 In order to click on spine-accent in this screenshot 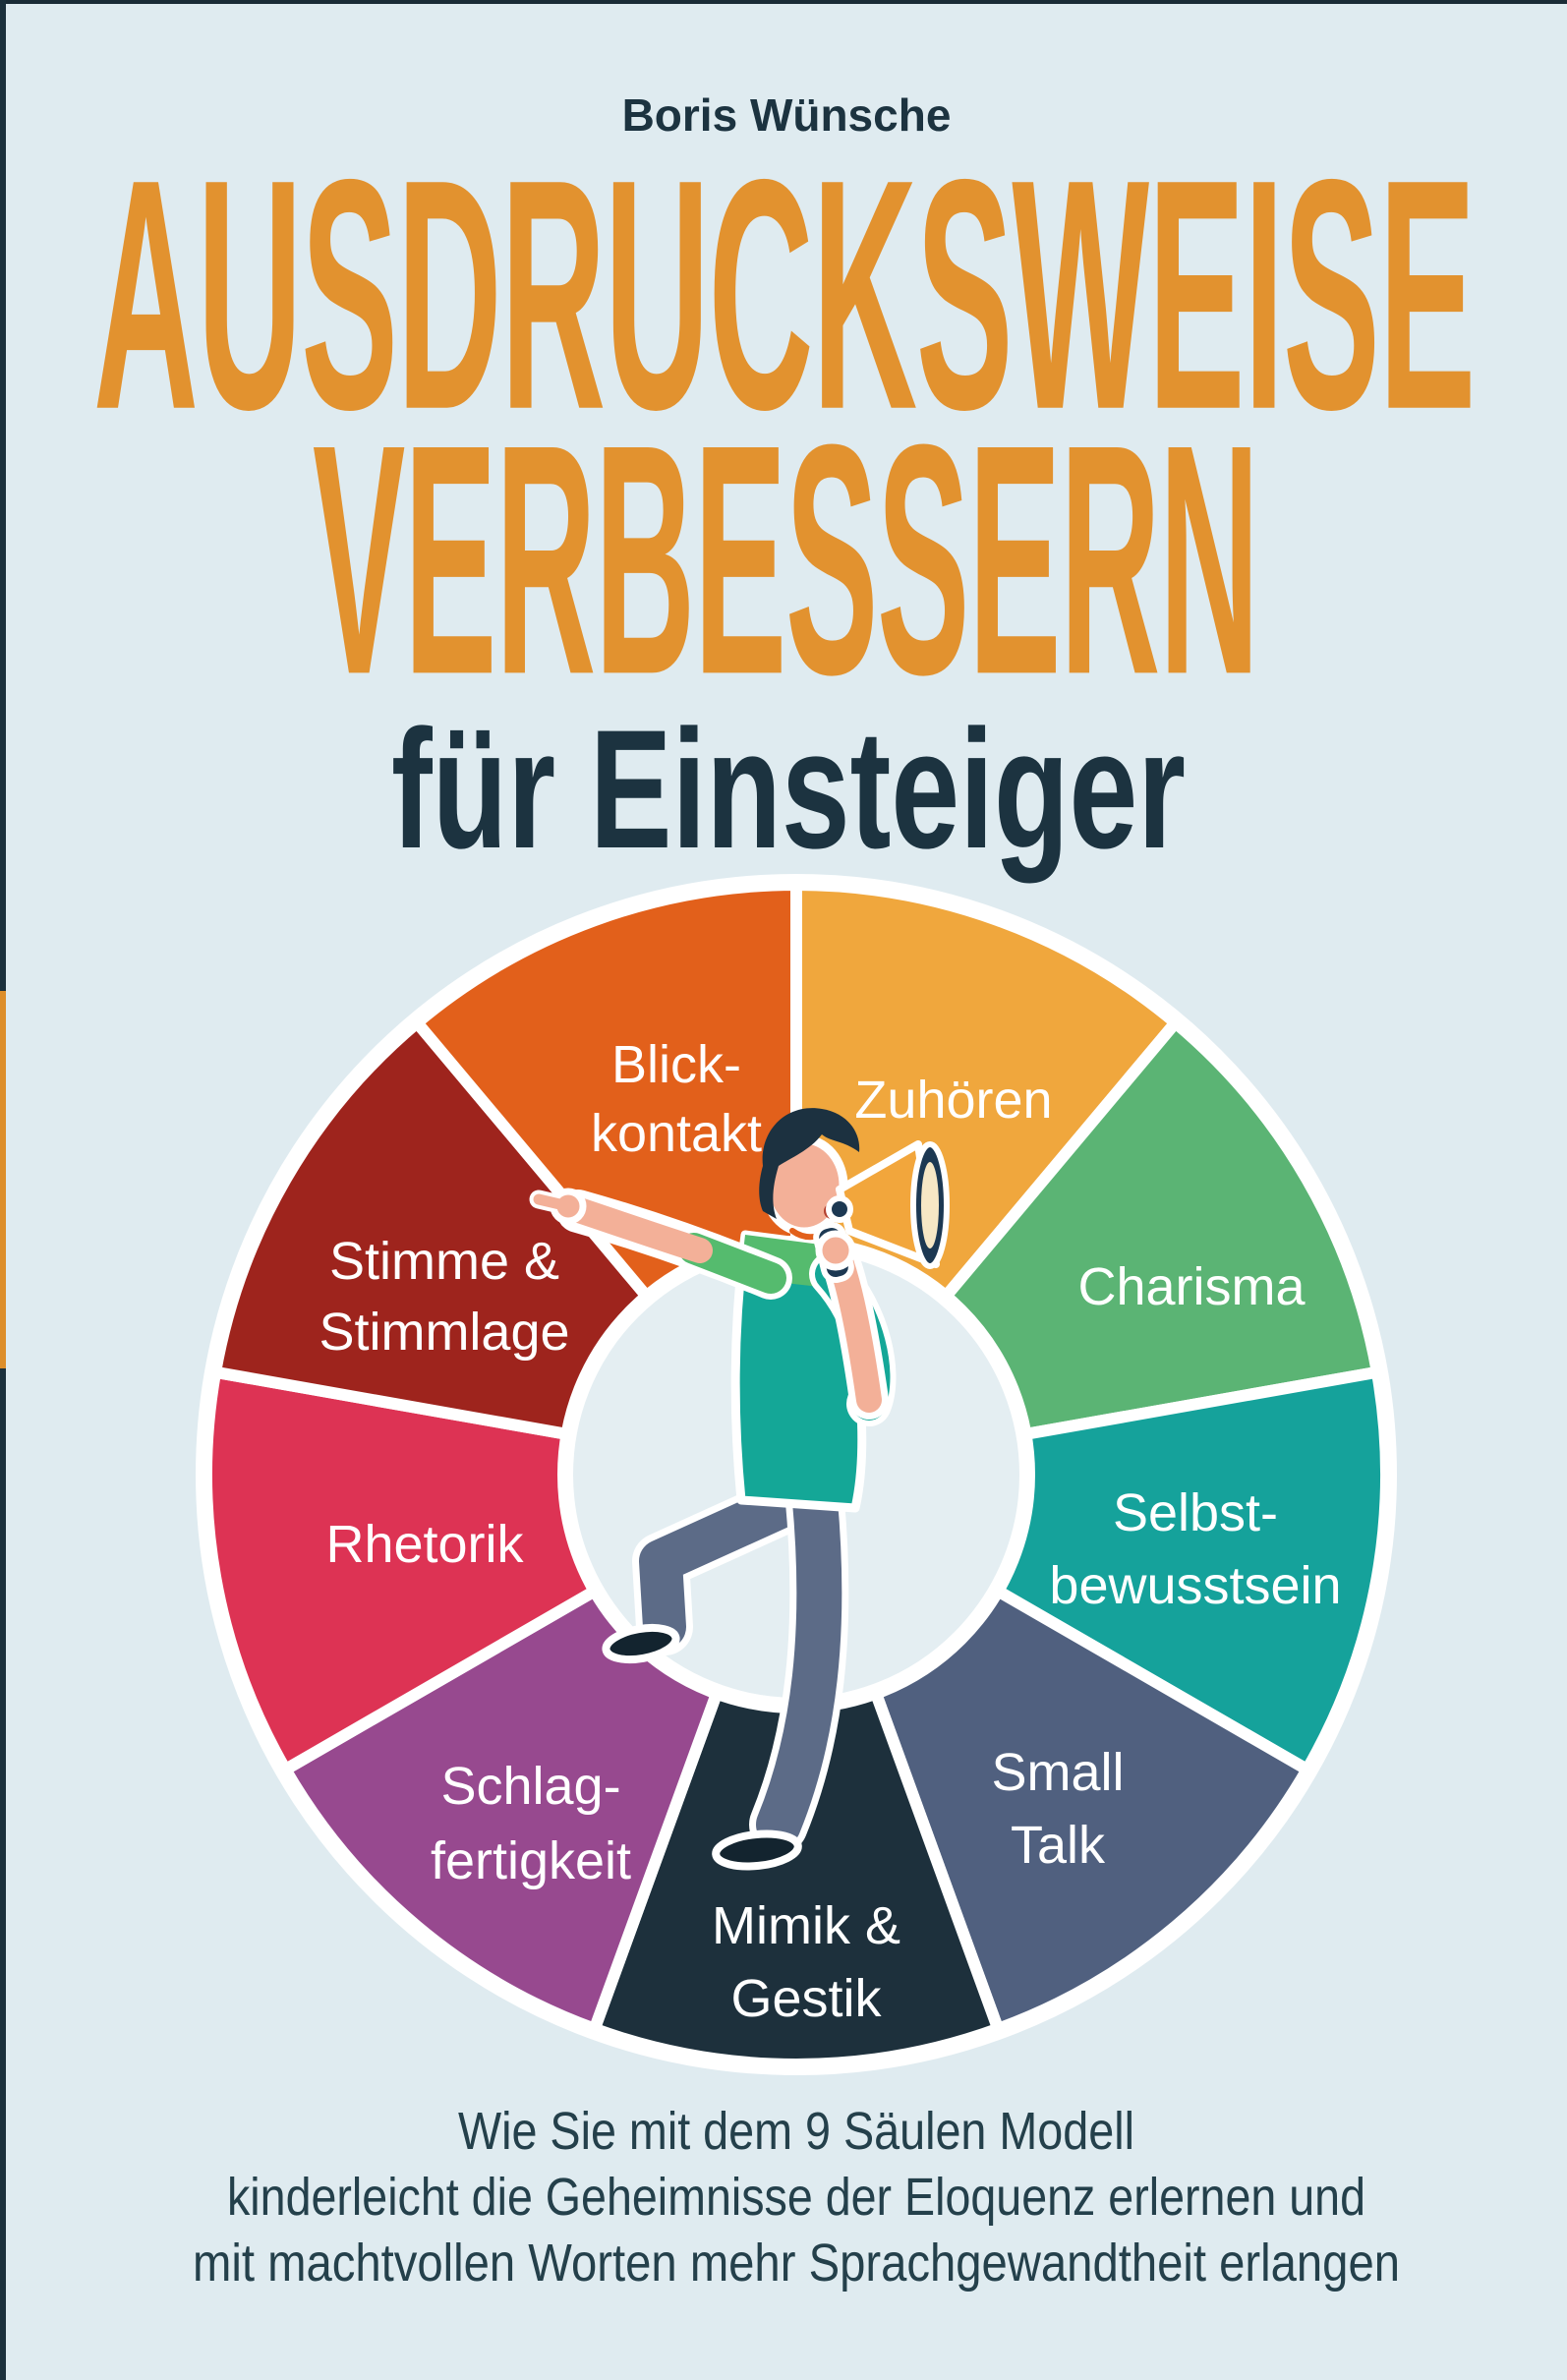, I will do `click(3, 1179)`.